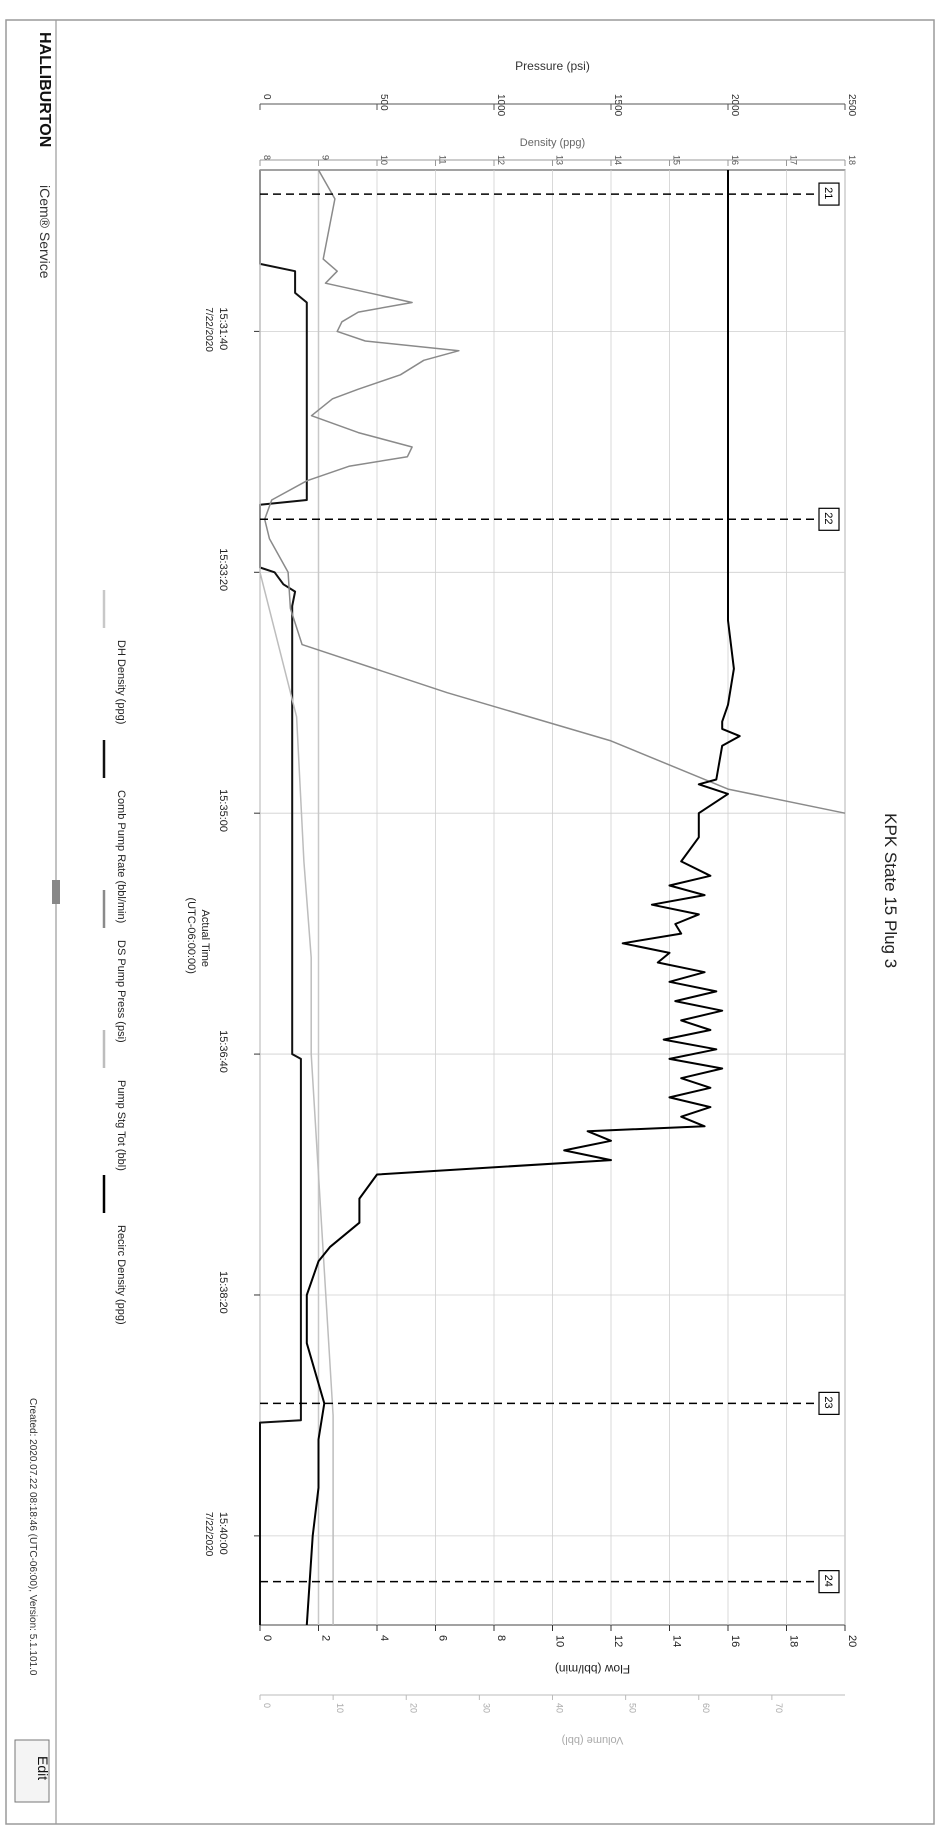 The width and height of the screenshot is (937, 1831). I want to click on density-axis-label: Density (ppg), so click(552, 143).